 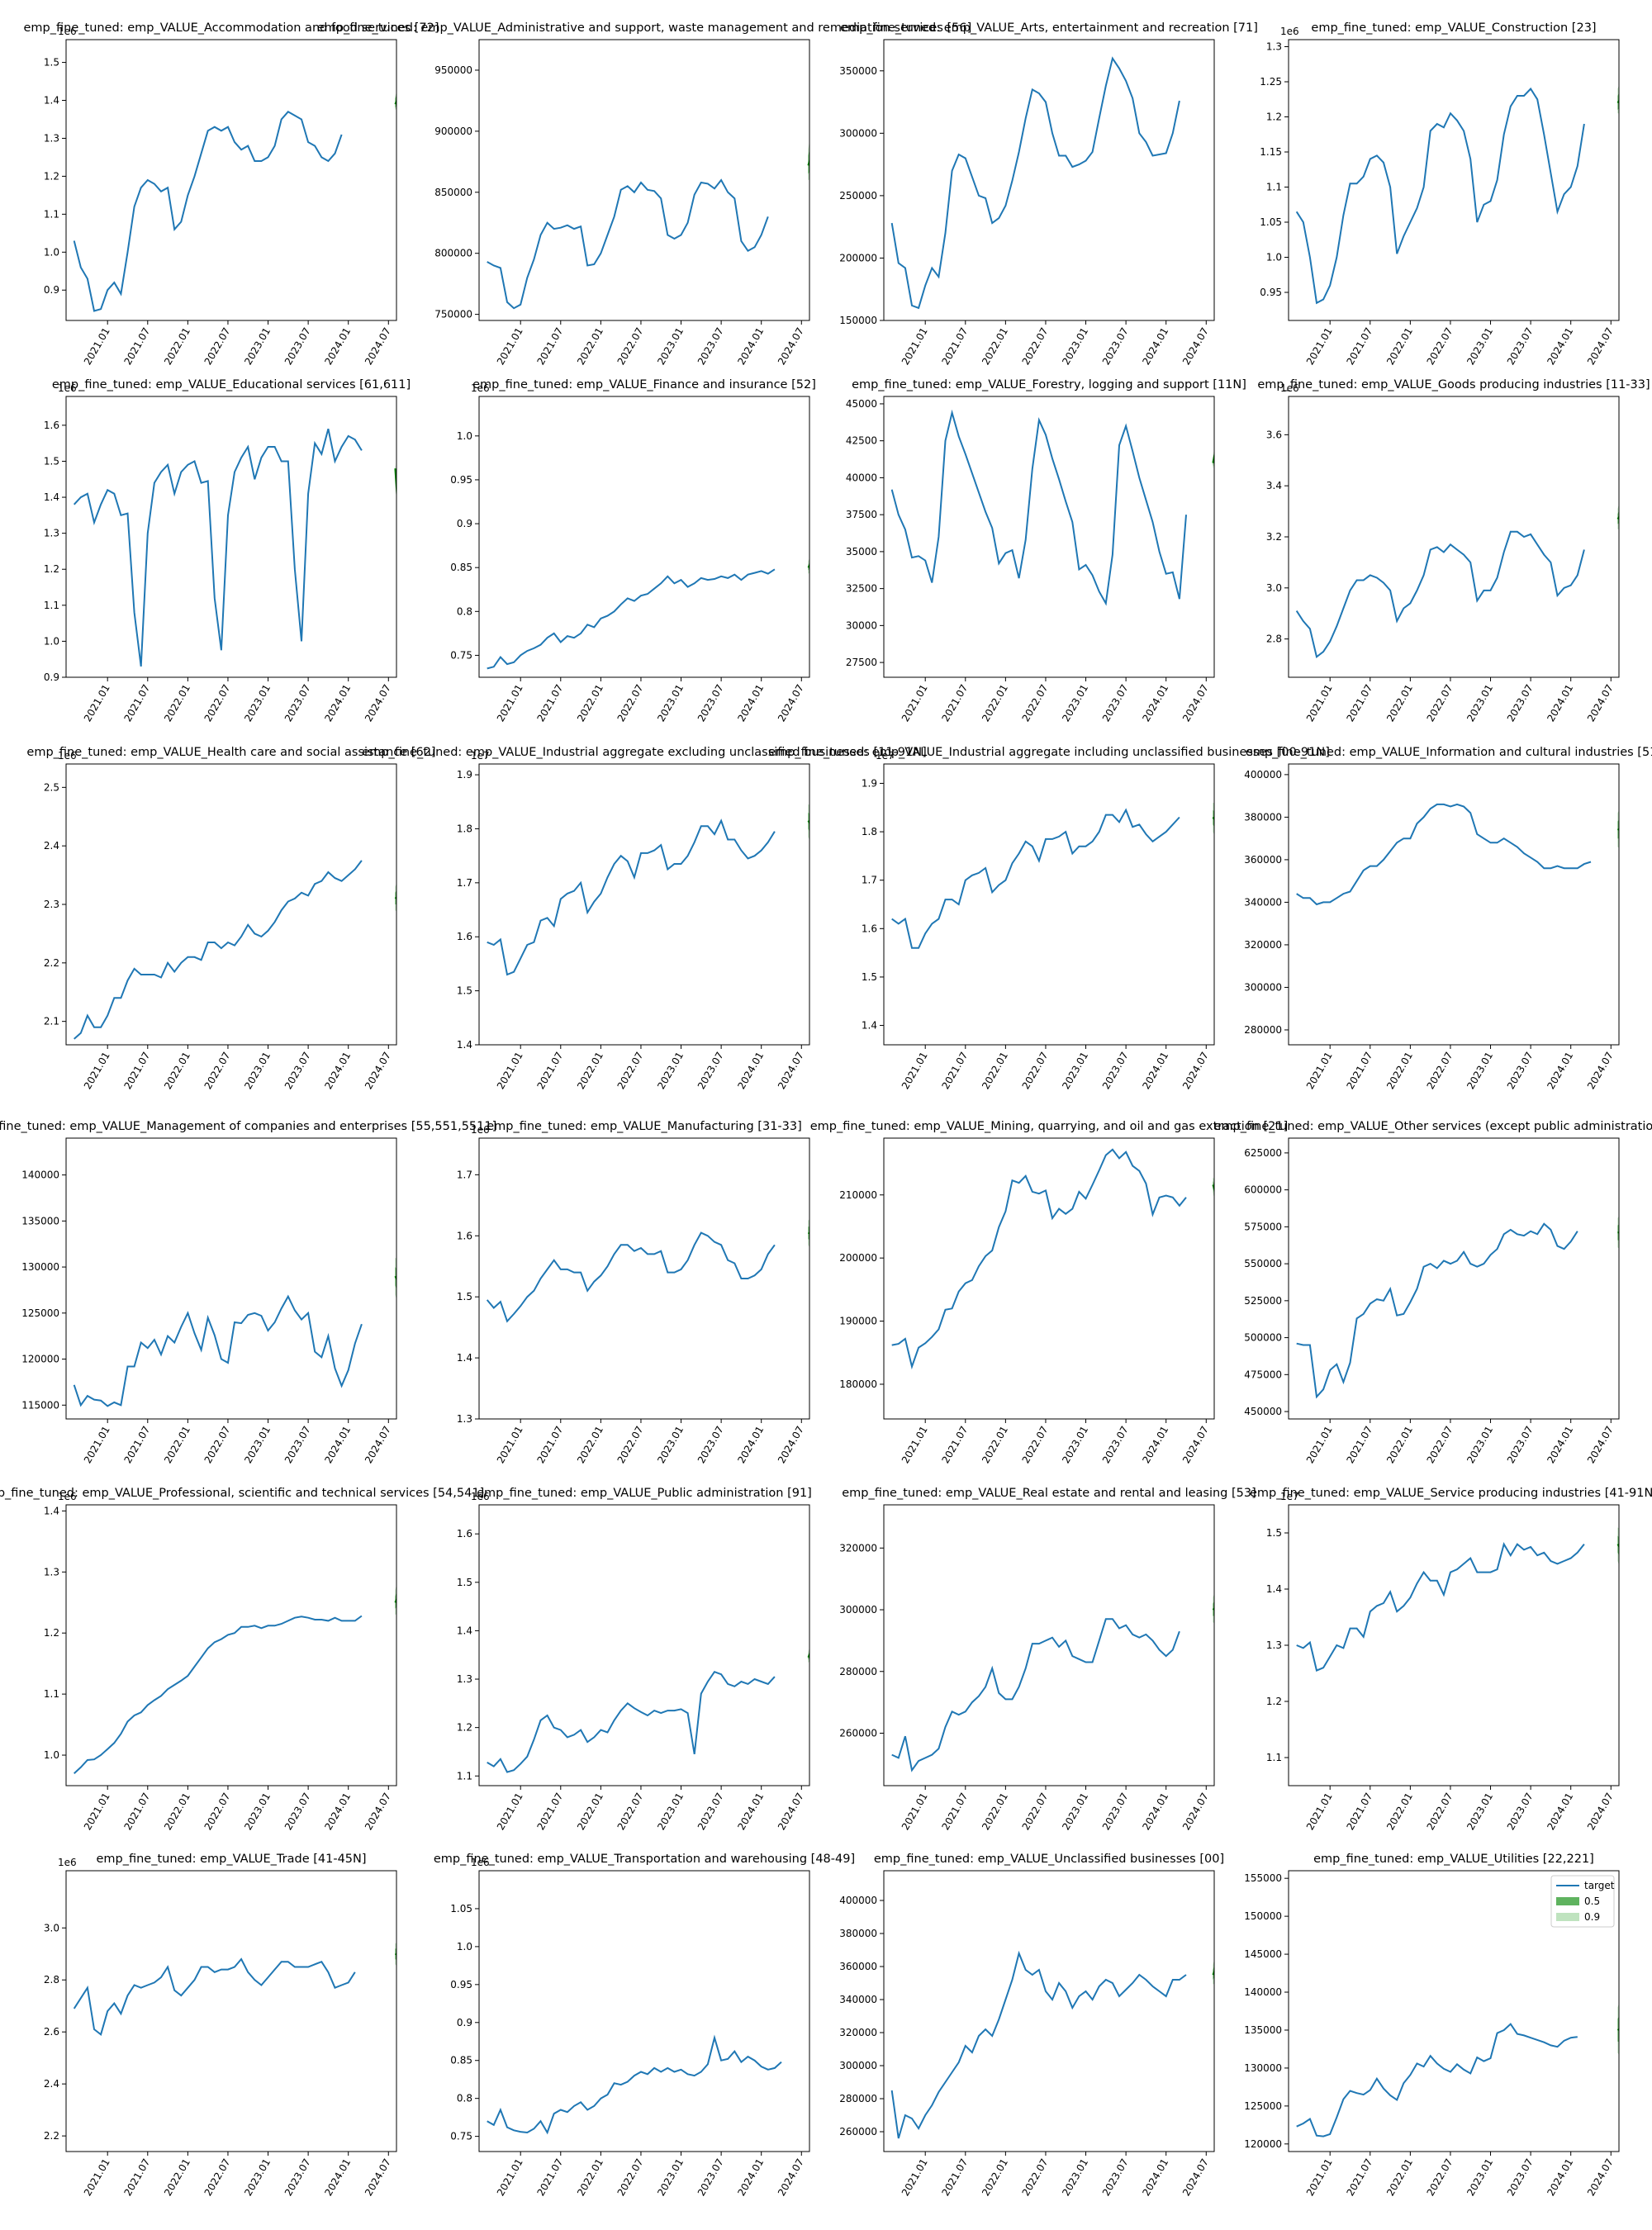 I want to click on y-tick-label: 3.4, so click(x=1274, y=486).